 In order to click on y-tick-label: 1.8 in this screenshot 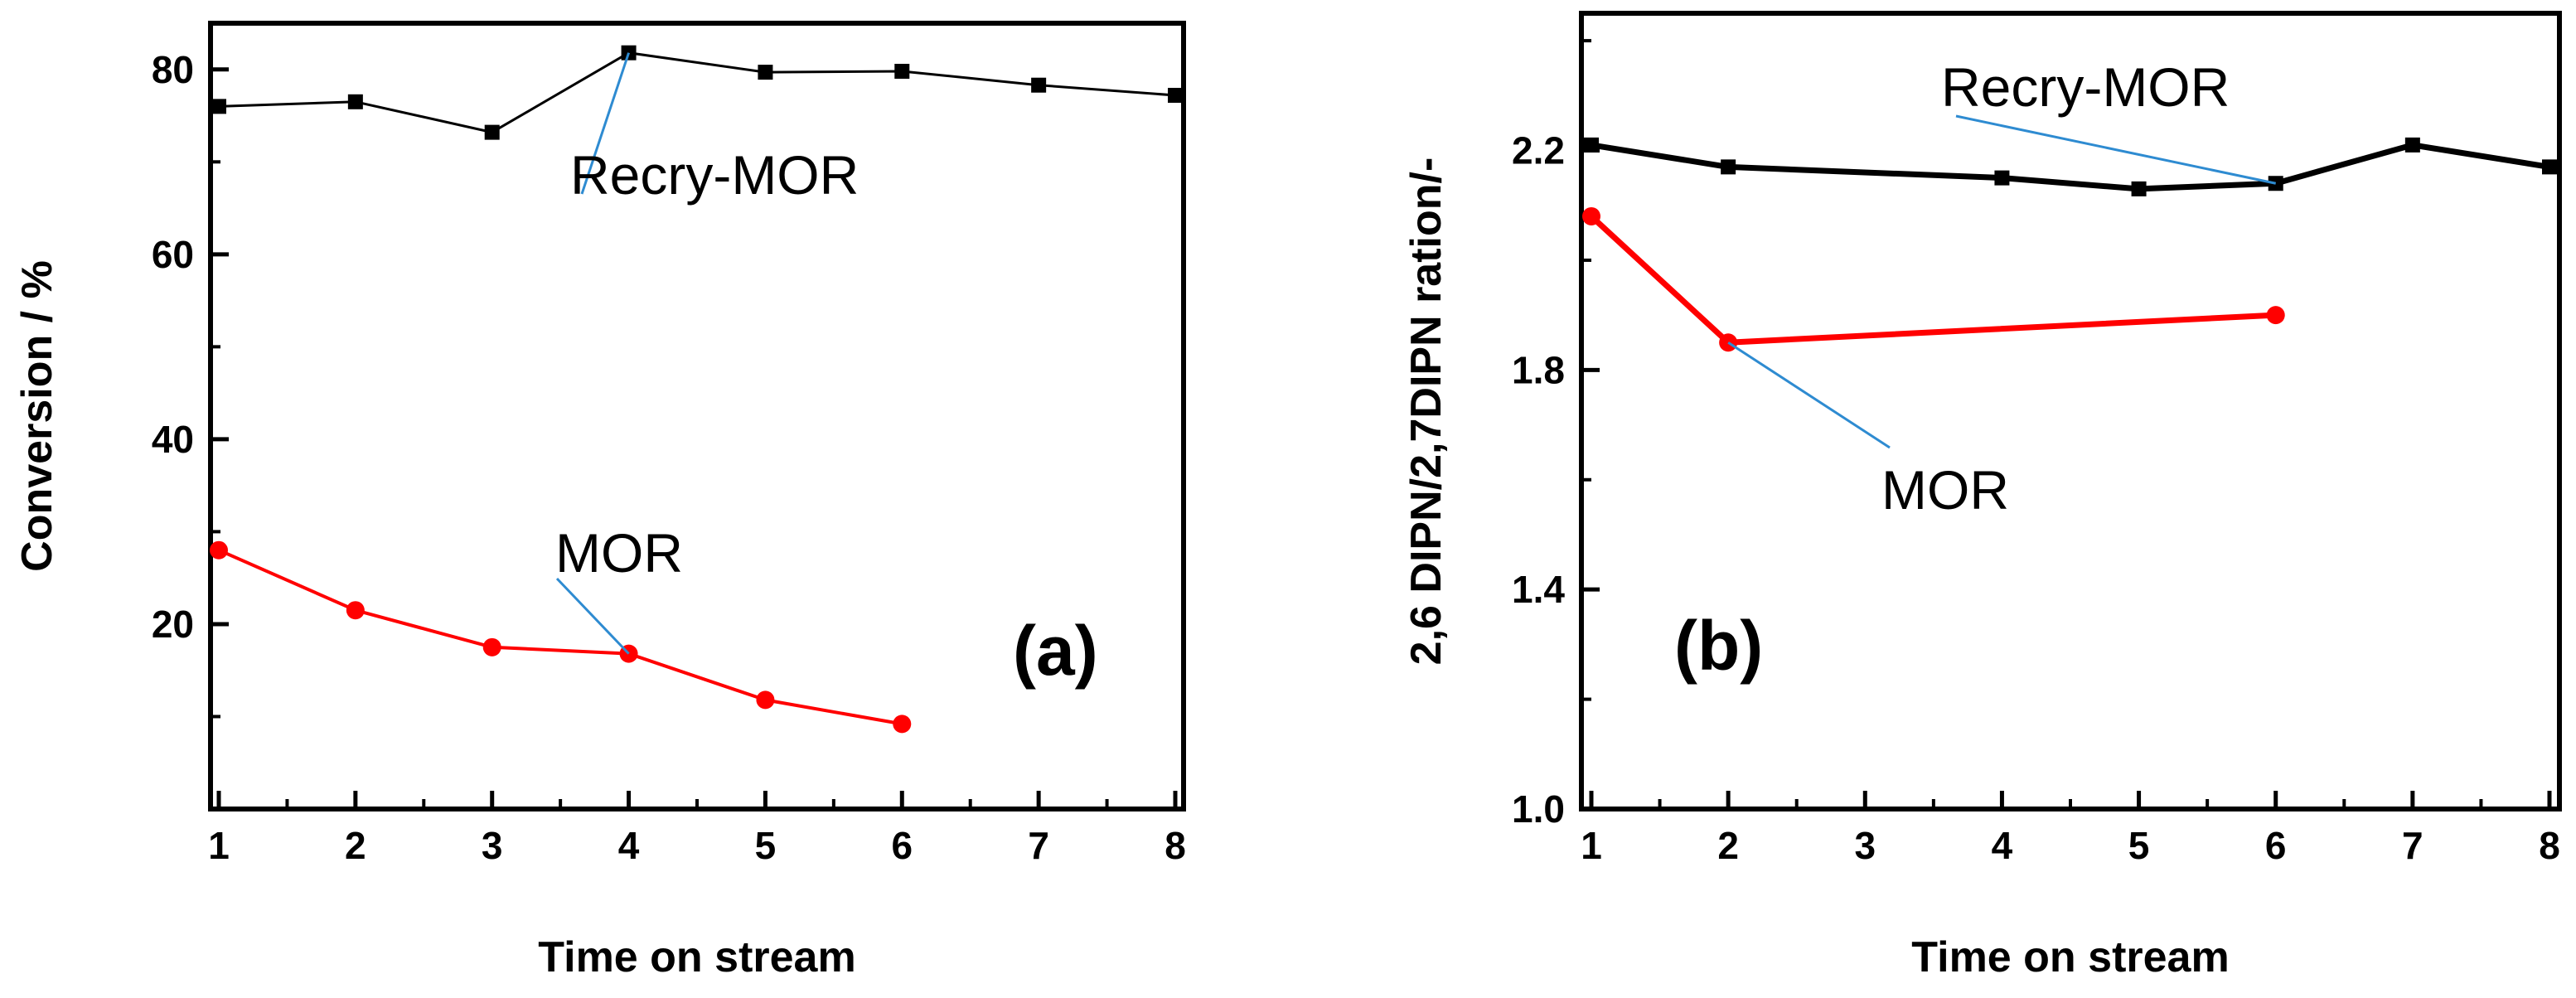, I will do `click(1538, 370)`.